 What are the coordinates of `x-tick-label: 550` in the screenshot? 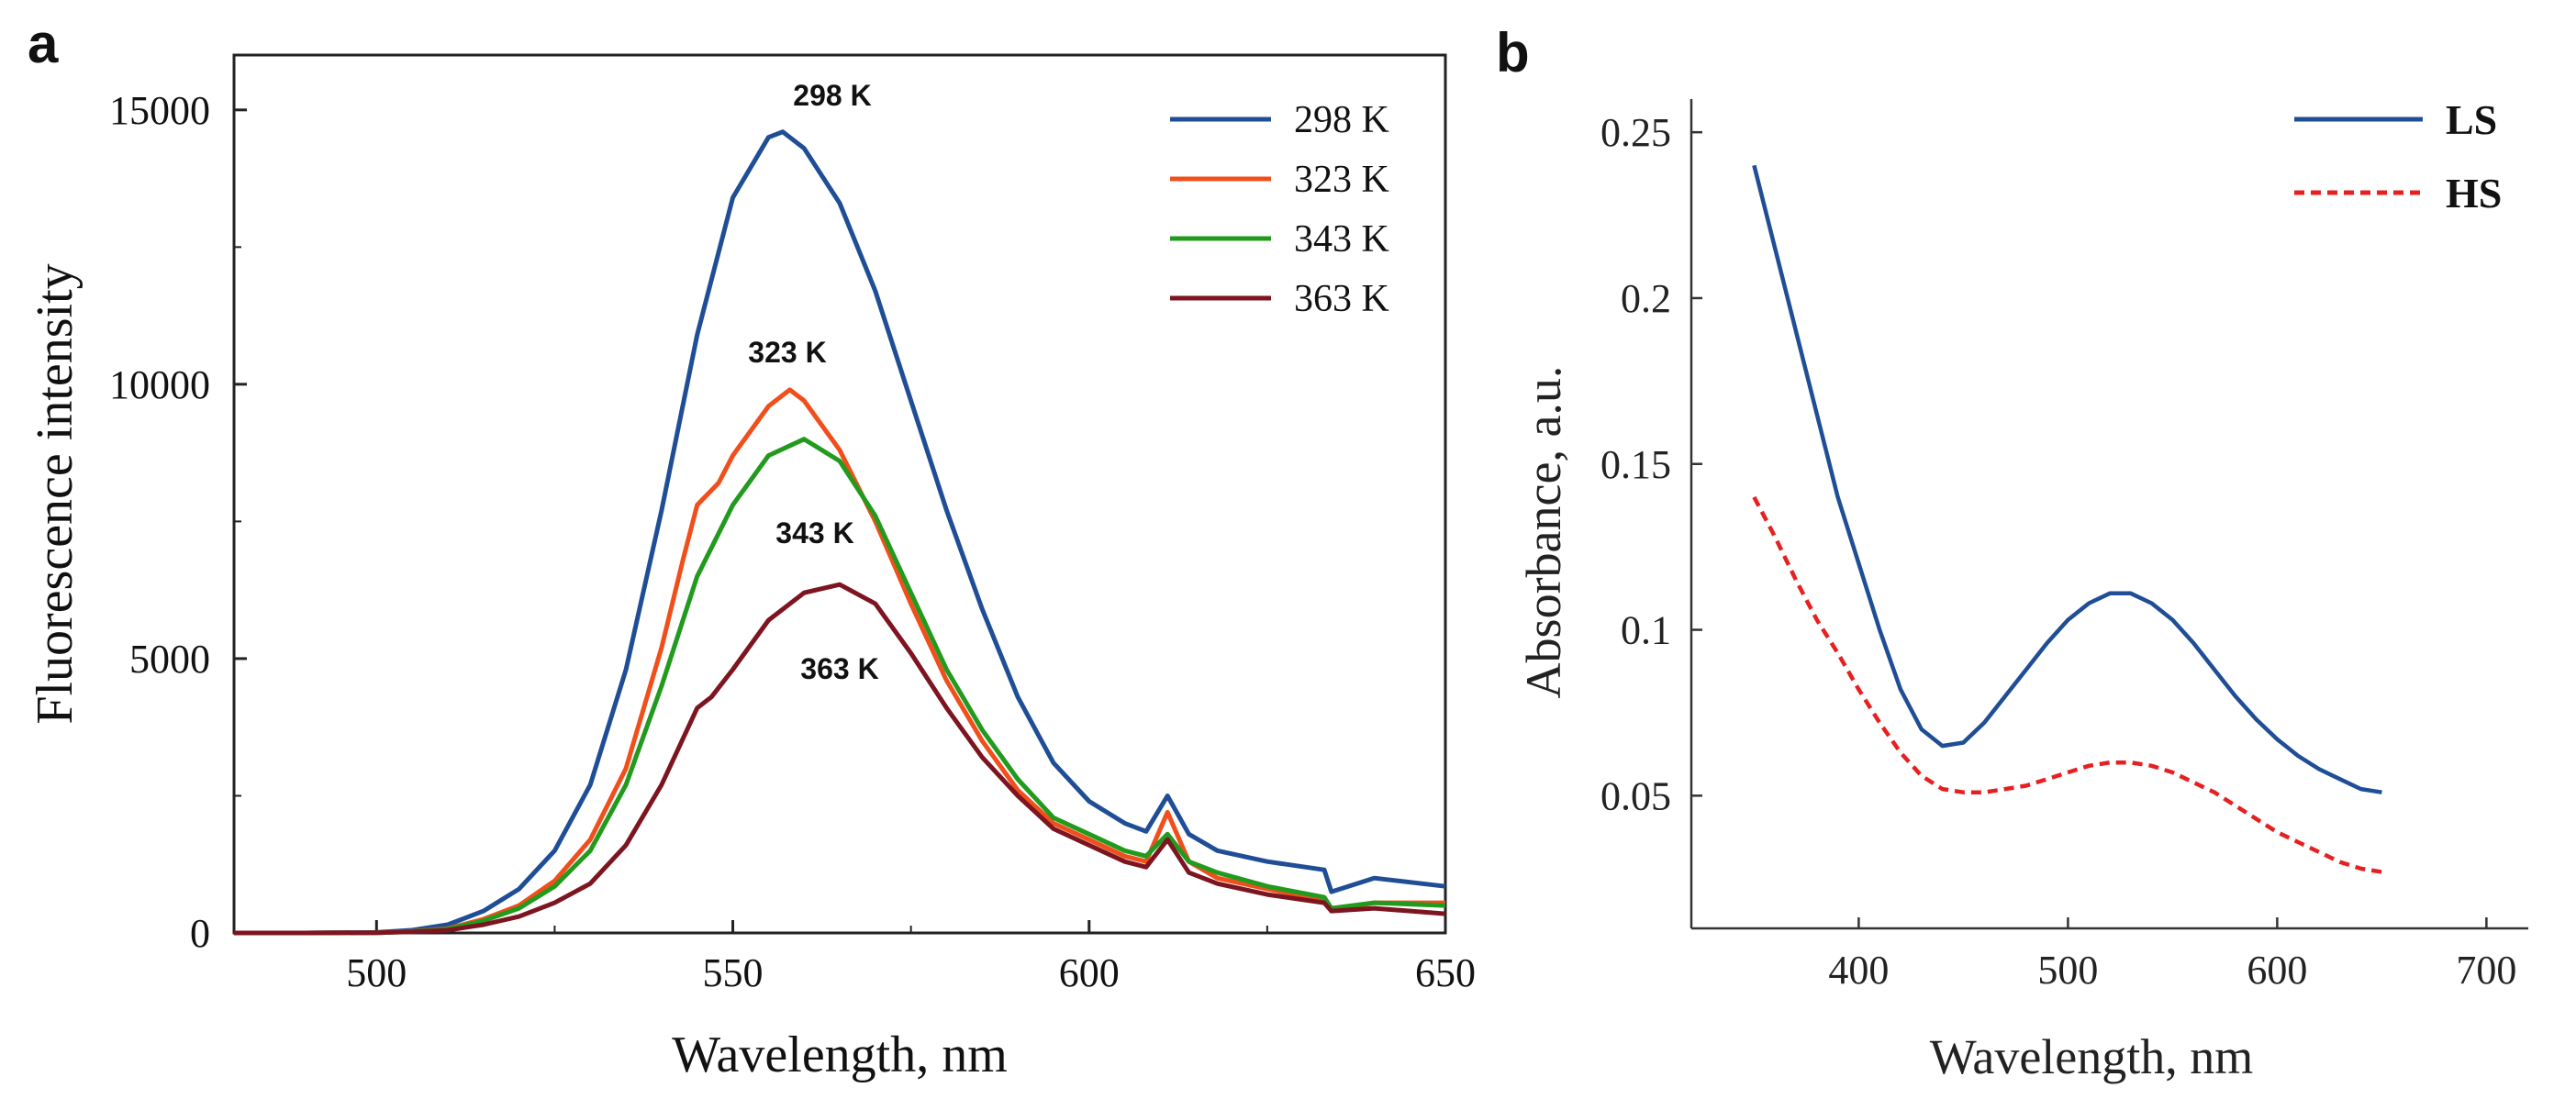 It's located at (733, 972).